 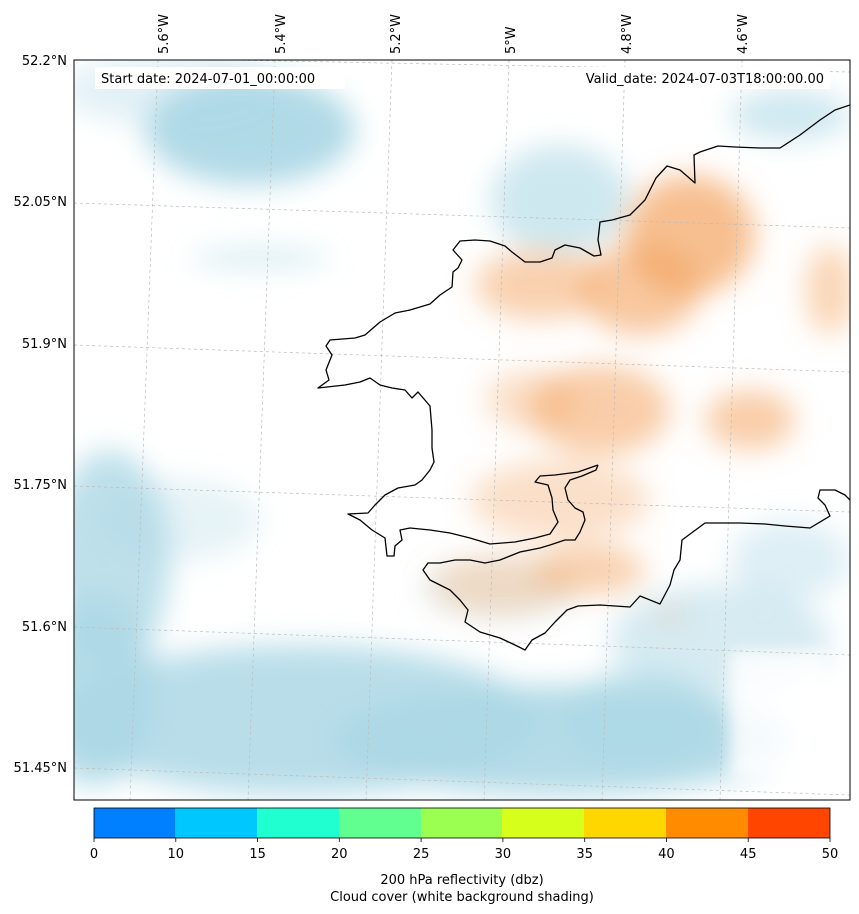 What do you see at coordinates (503, 854) in the screenshot?
I see `colorbar-tick-label: 30` at bounding box center [503, 854].